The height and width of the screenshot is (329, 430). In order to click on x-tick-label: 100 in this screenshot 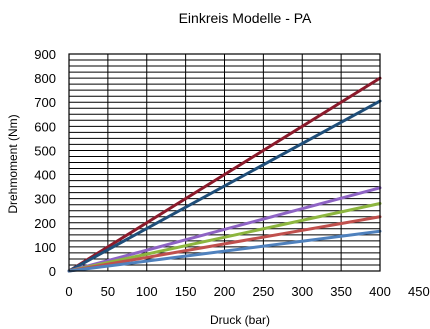, I will do `click(147, 291)`.